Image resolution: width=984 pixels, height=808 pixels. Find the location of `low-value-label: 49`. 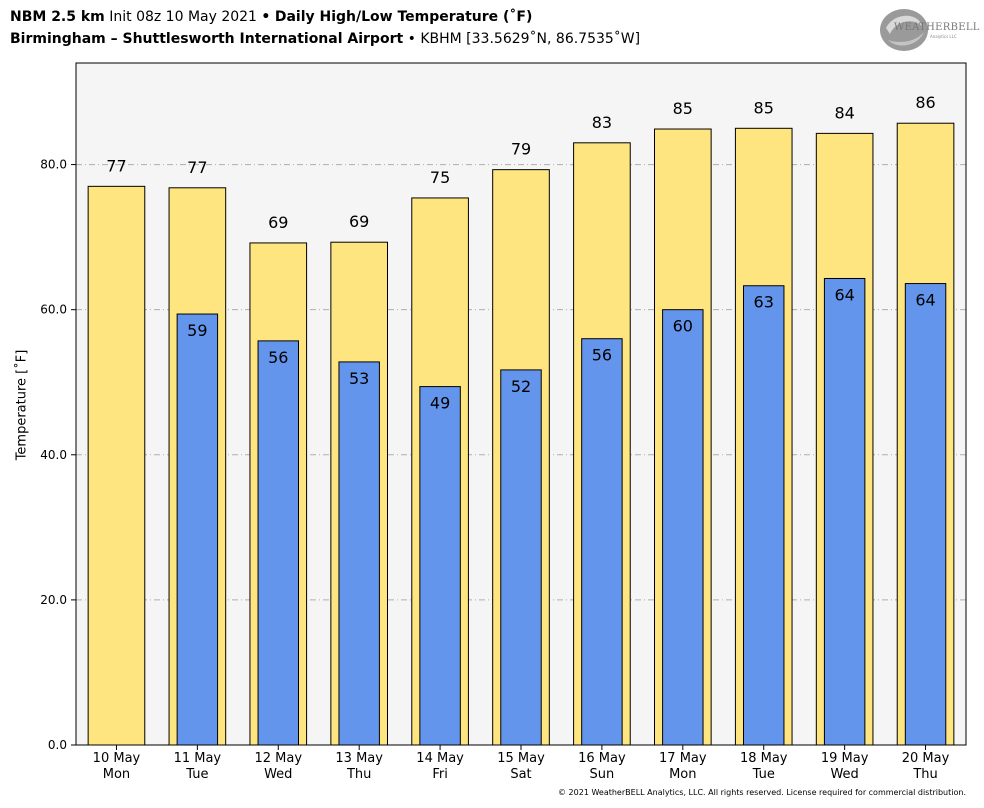

low-value-label: 49 is located at coordinates (440, 403).